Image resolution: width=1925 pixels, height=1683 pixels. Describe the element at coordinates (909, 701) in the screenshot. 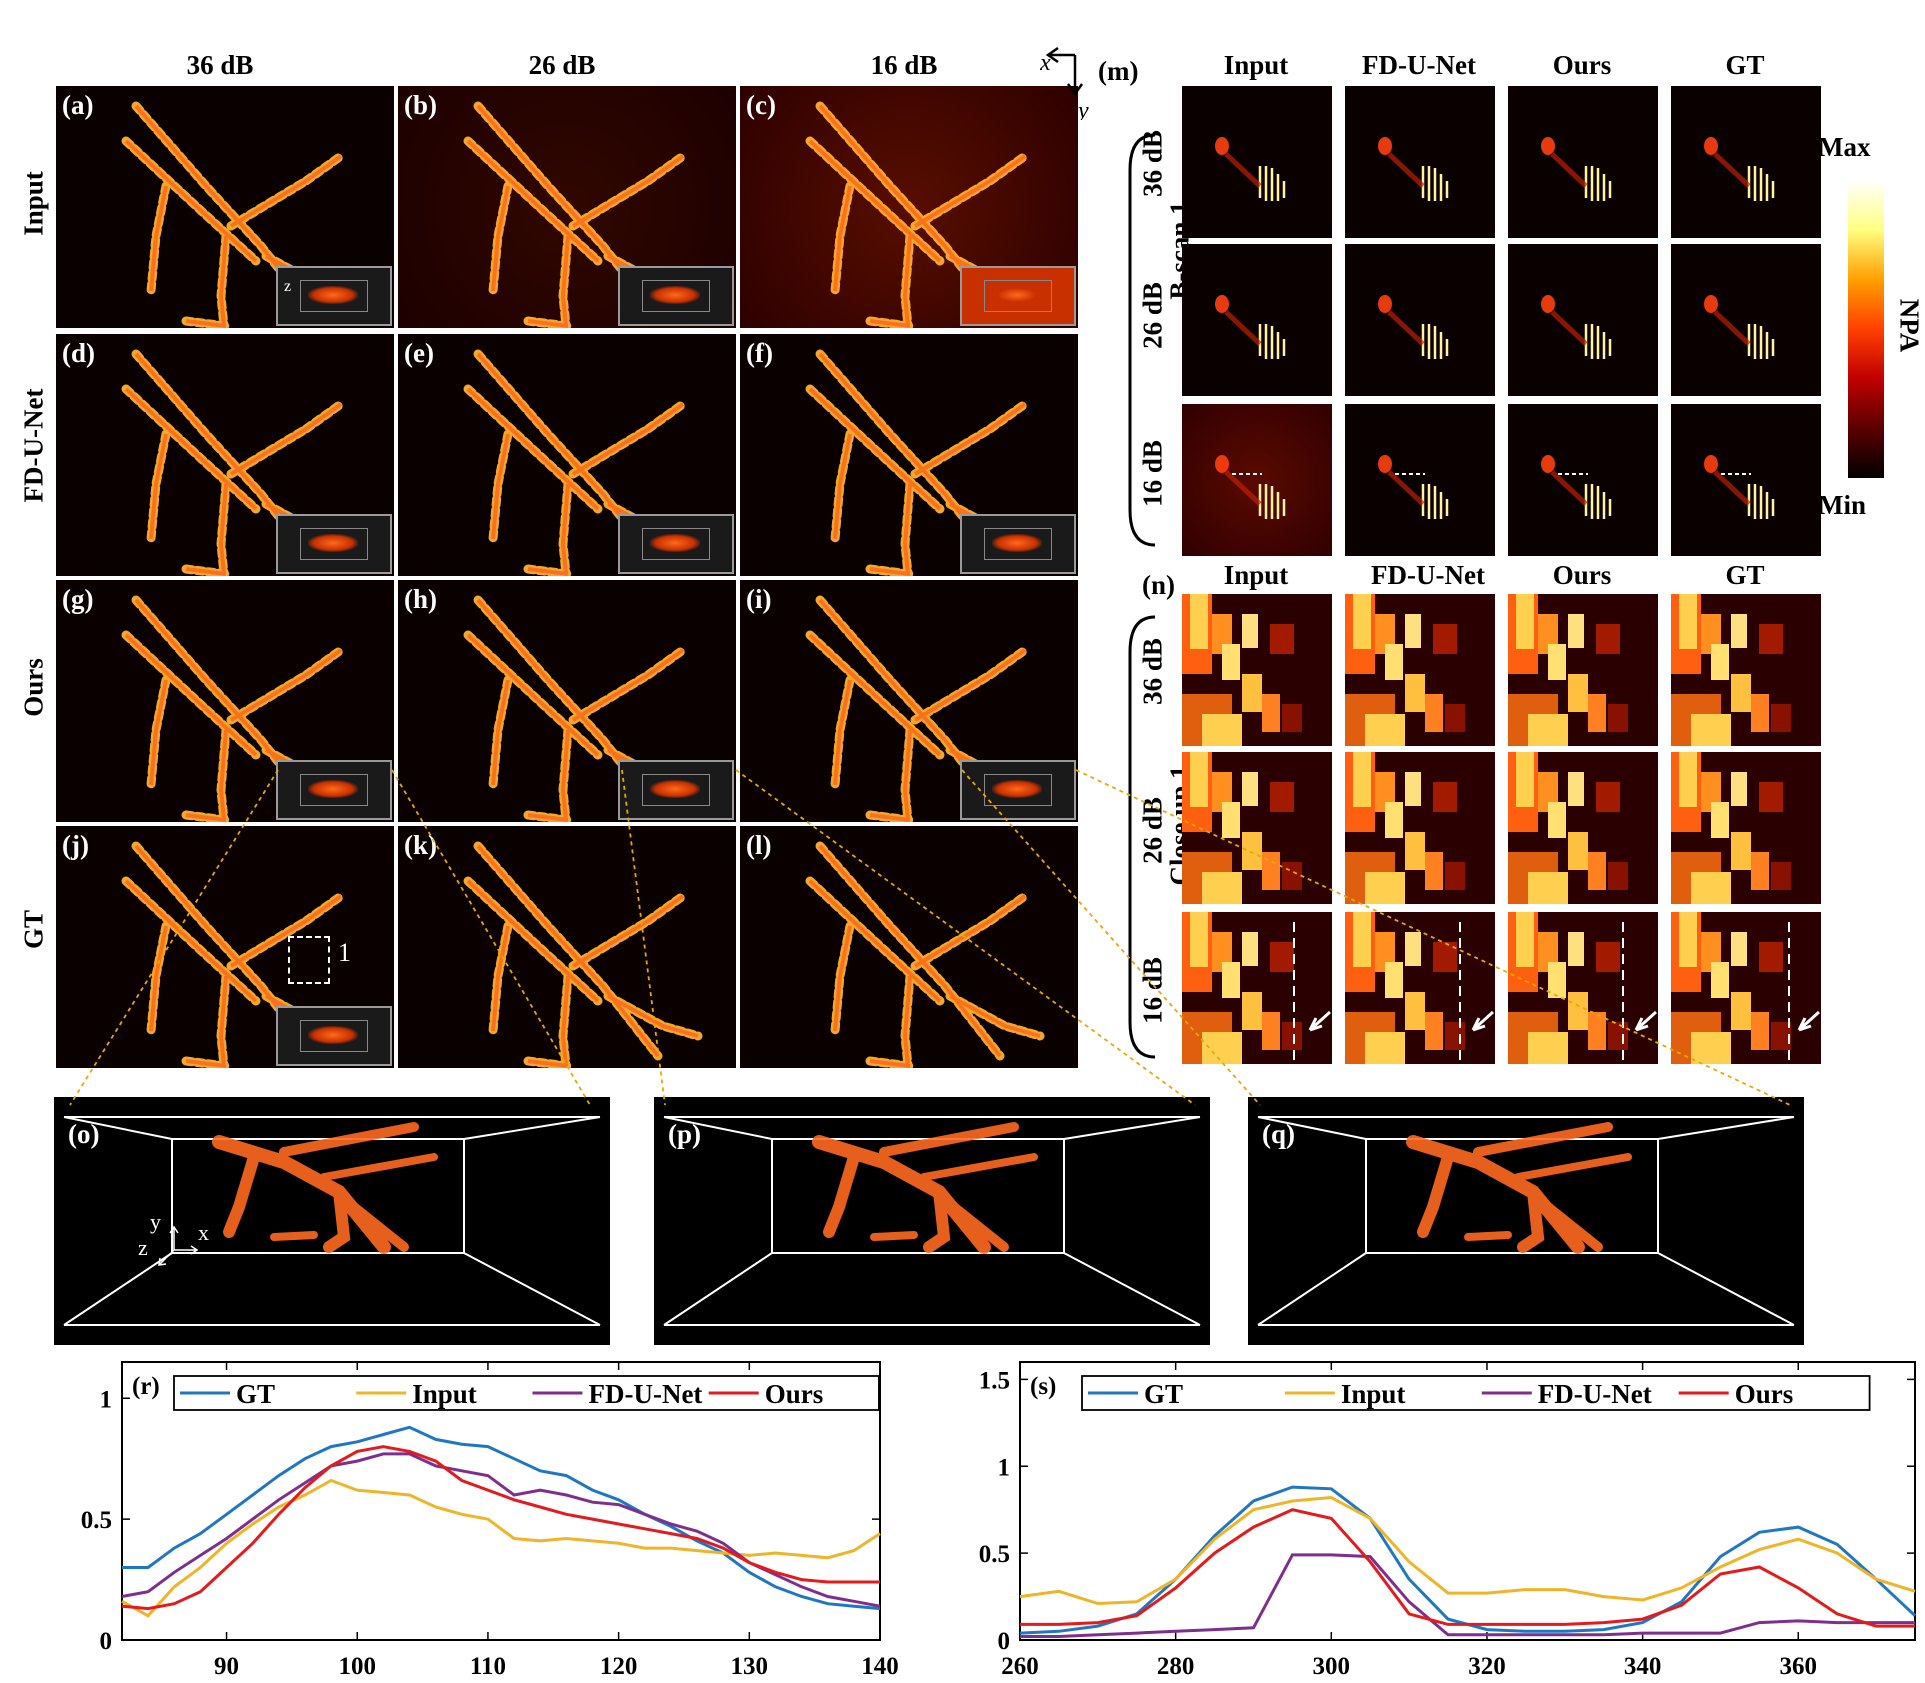

I see `mip-panel: (i)` at that location.